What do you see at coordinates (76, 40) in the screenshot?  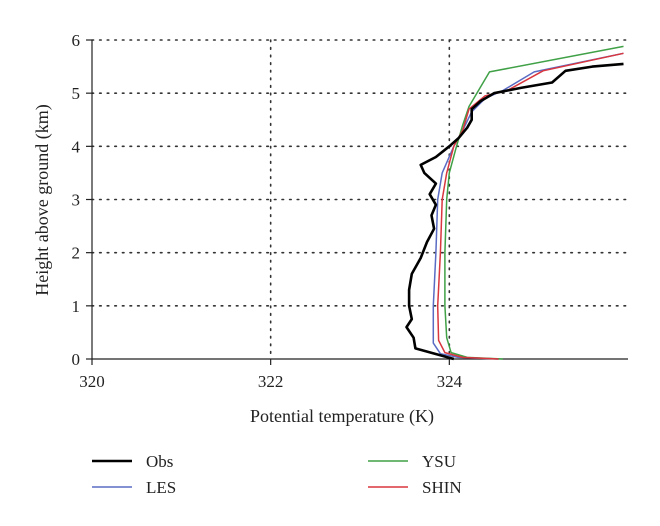 I see `y-tick-label: 6` at bounding box center [76, 40].